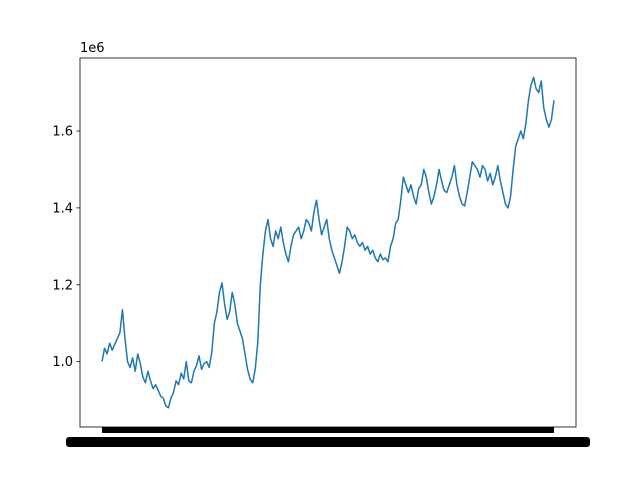  Describe the element at coordinates (62, 132) in the screenshot. I see `y-tick-label: 1.6` at that location.